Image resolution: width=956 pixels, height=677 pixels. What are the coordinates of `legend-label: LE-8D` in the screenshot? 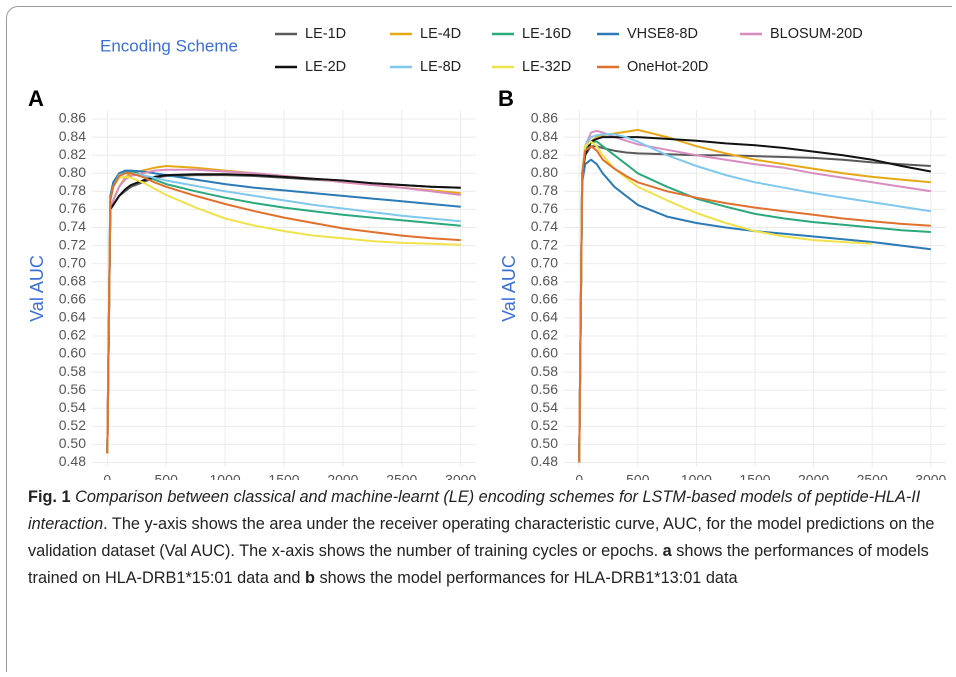 It's located at (440, 67).